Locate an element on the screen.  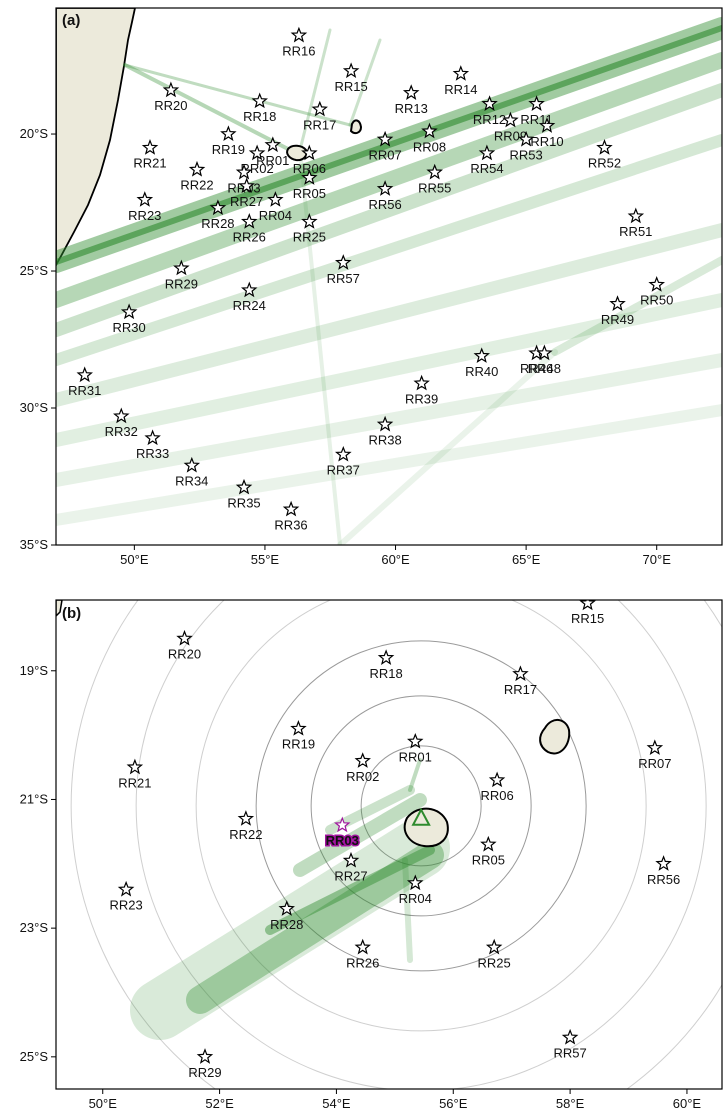
station-label: RR46 is located at coordinates (536, 368).